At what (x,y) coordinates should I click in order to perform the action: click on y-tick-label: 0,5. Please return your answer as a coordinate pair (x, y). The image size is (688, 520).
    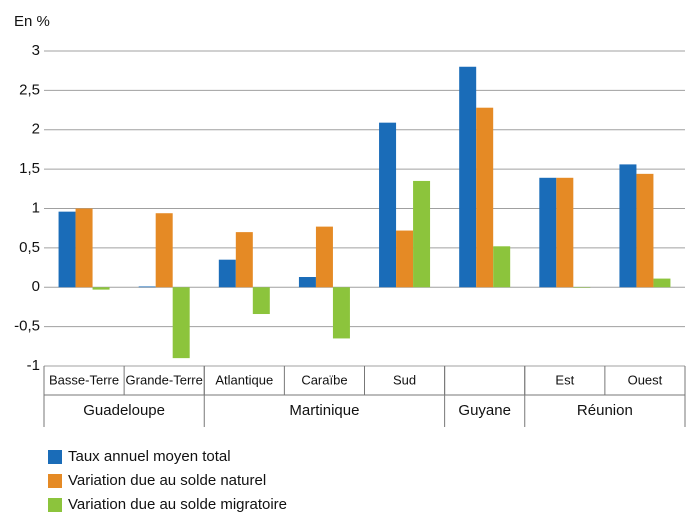
    Looking at the image, I should click on (29, 247).